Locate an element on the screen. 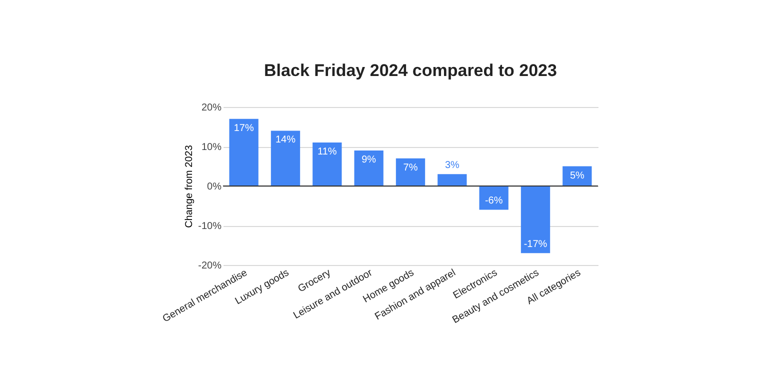 The width and height of the screenshot is (760, 380). data-label: 7% is located at coordinates (410, 168).